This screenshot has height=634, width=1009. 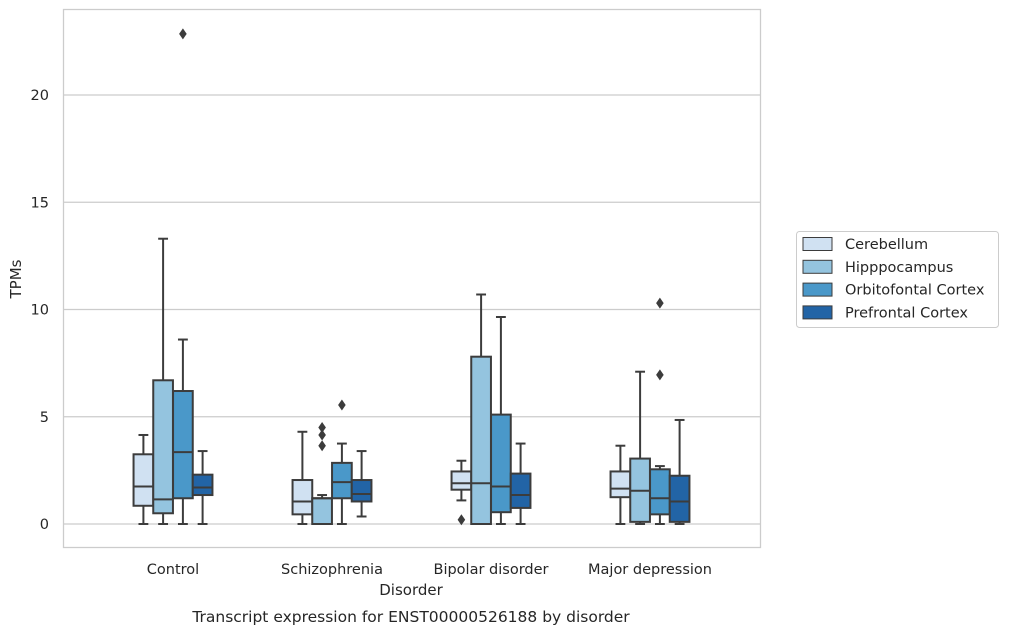 What do you see at coordinates (44, 525) in the screenshot?
I see `y-tick-label-0: 0` at bounding box center [44, 525].